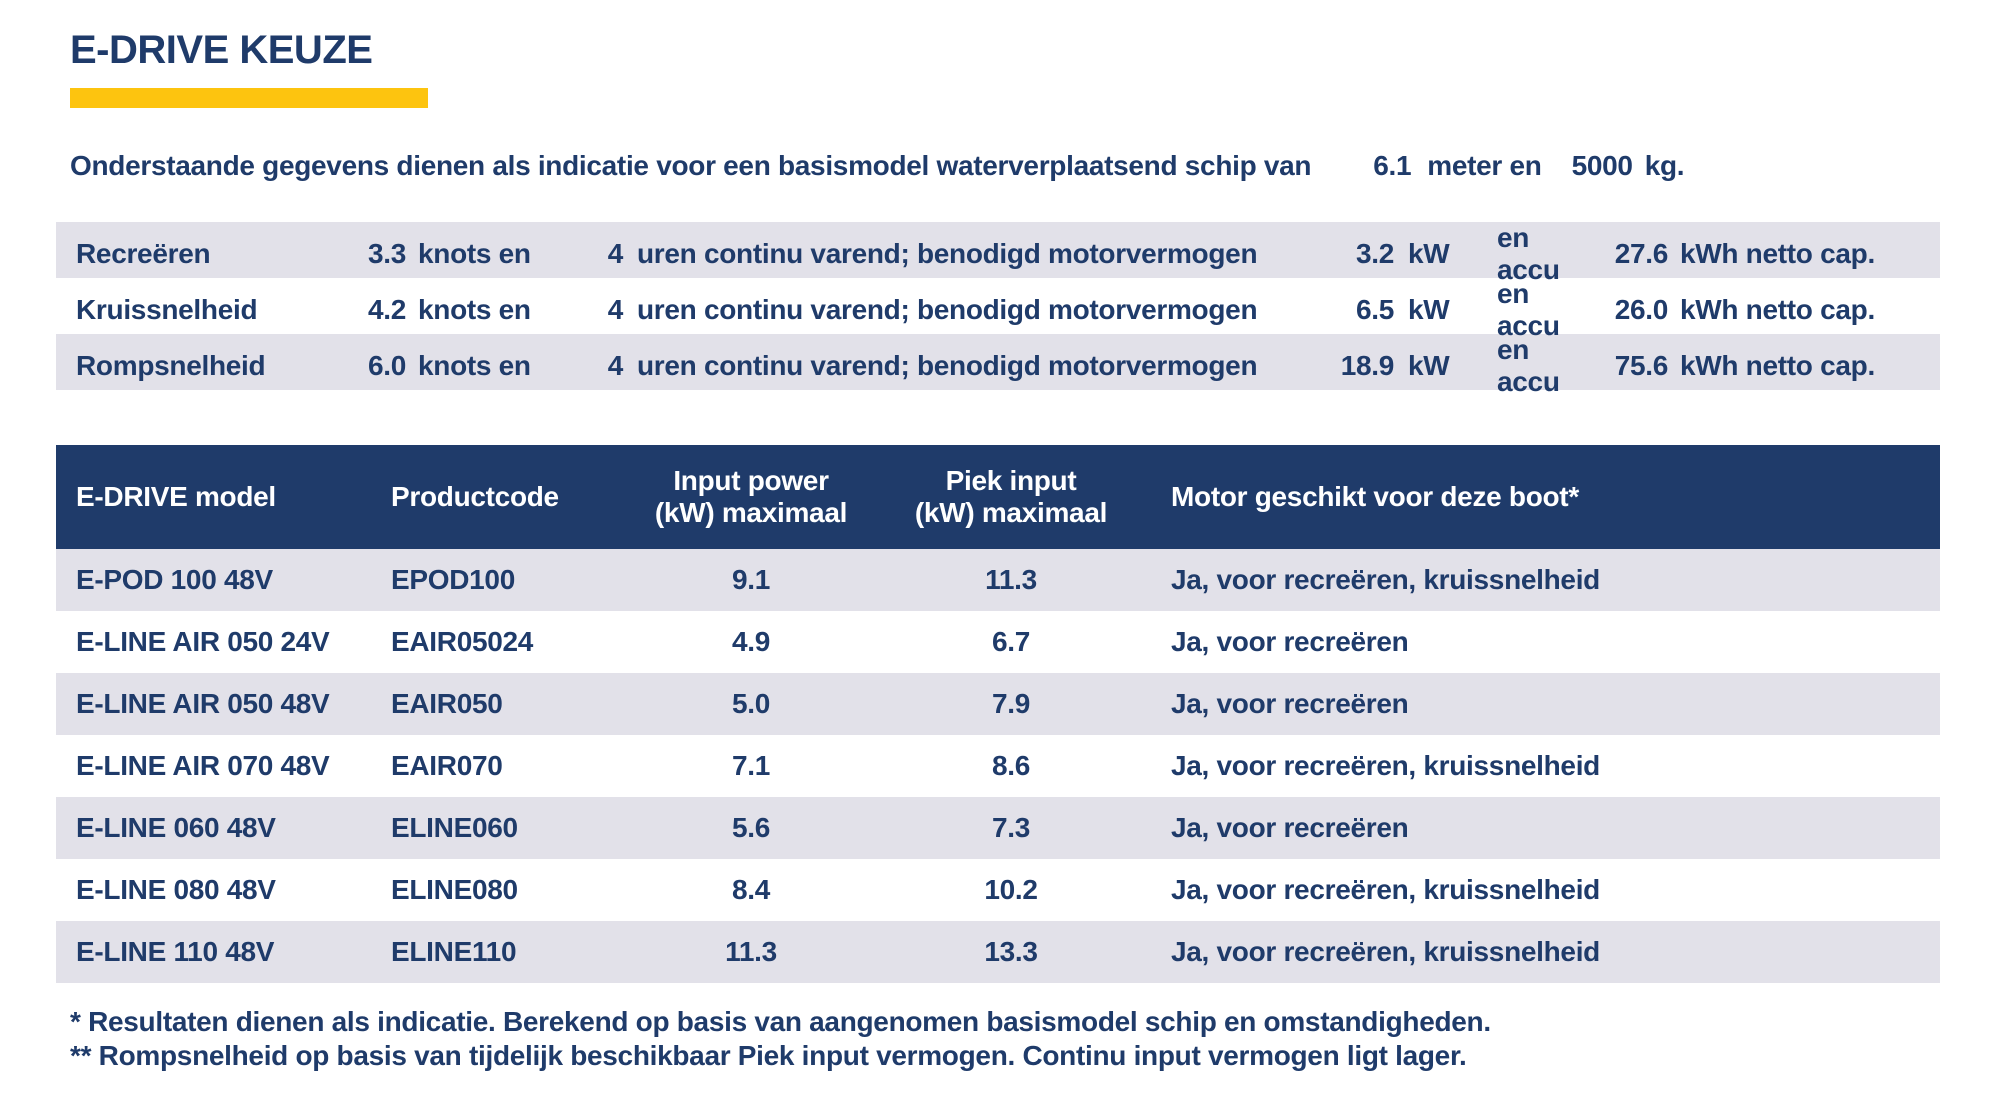 Image resolution: width=1994 pixels, height=1094 pixels. Describe the element at coordinates (1641, 365) in the screenshot. I see `capacity-value: 75.6` at that location.